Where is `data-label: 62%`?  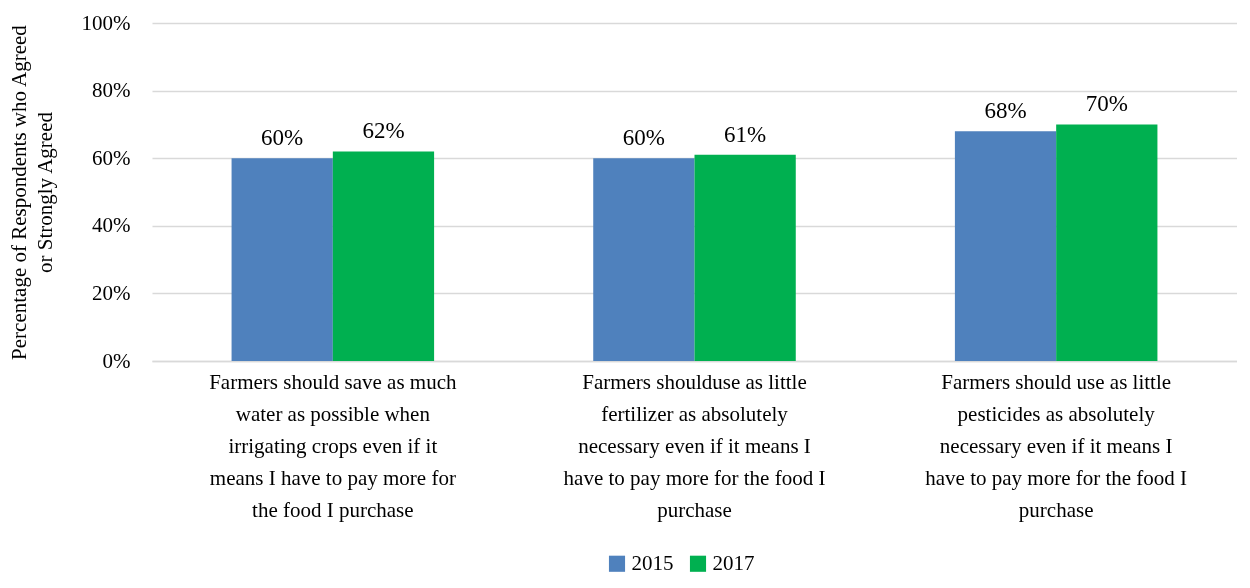
data-label: 62% is located at coordinates (383, 131).